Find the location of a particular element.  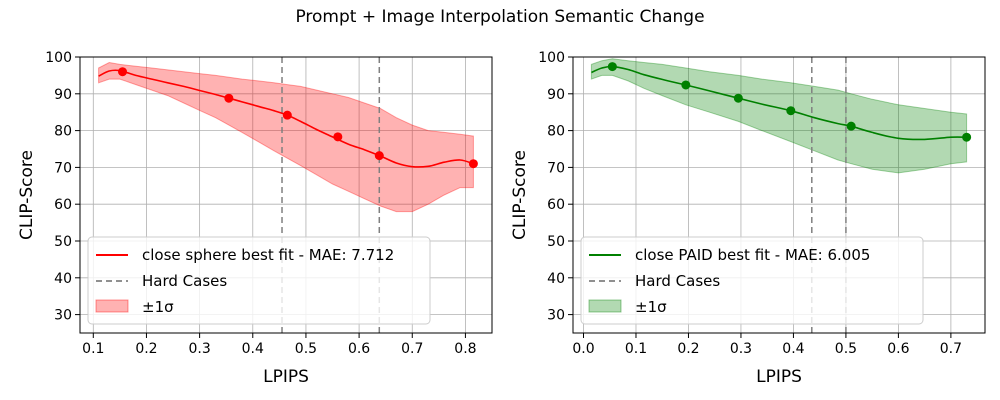

legend-fit-label: close PAID best fit - MAE: 6.005 is located at coordinates (752, 255).